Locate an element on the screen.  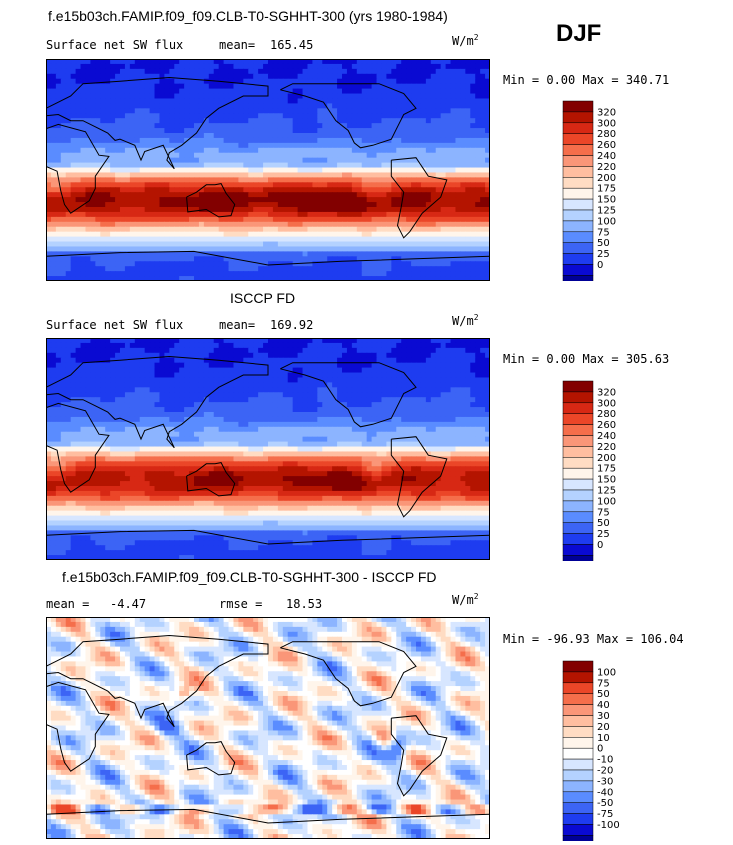
panel3-colorbar-tick-label: -50 is located at coordinates (605, 803).